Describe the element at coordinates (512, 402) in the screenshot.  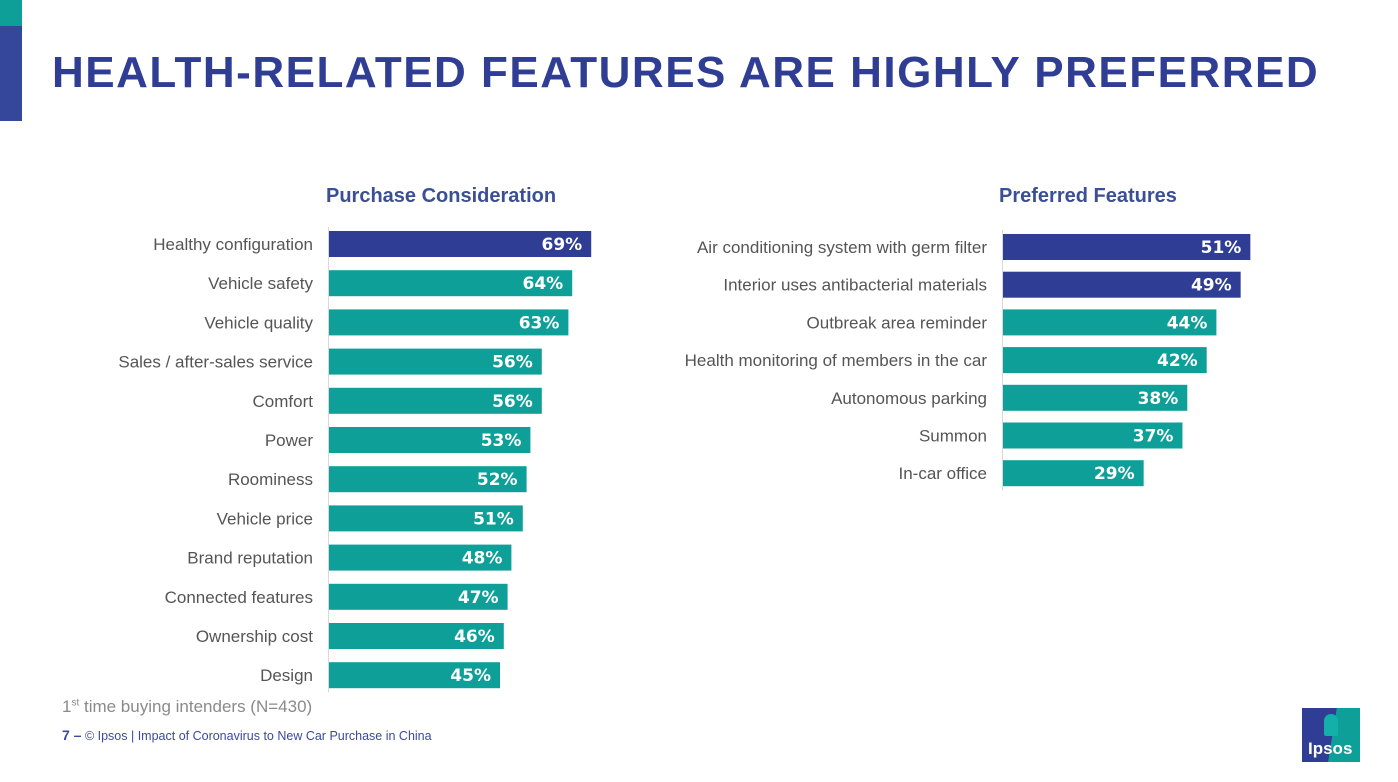
I see `value-label-4: 56%` at that location.